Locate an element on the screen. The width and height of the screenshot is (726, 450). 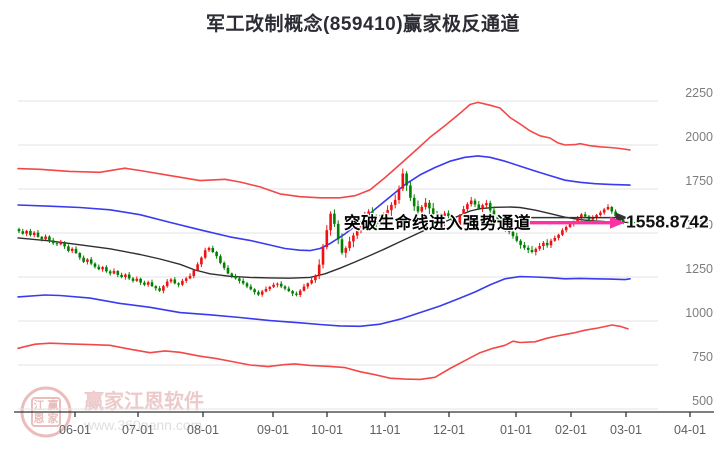
x-axis-label: 08-01 is located at coordinates (203, 430).